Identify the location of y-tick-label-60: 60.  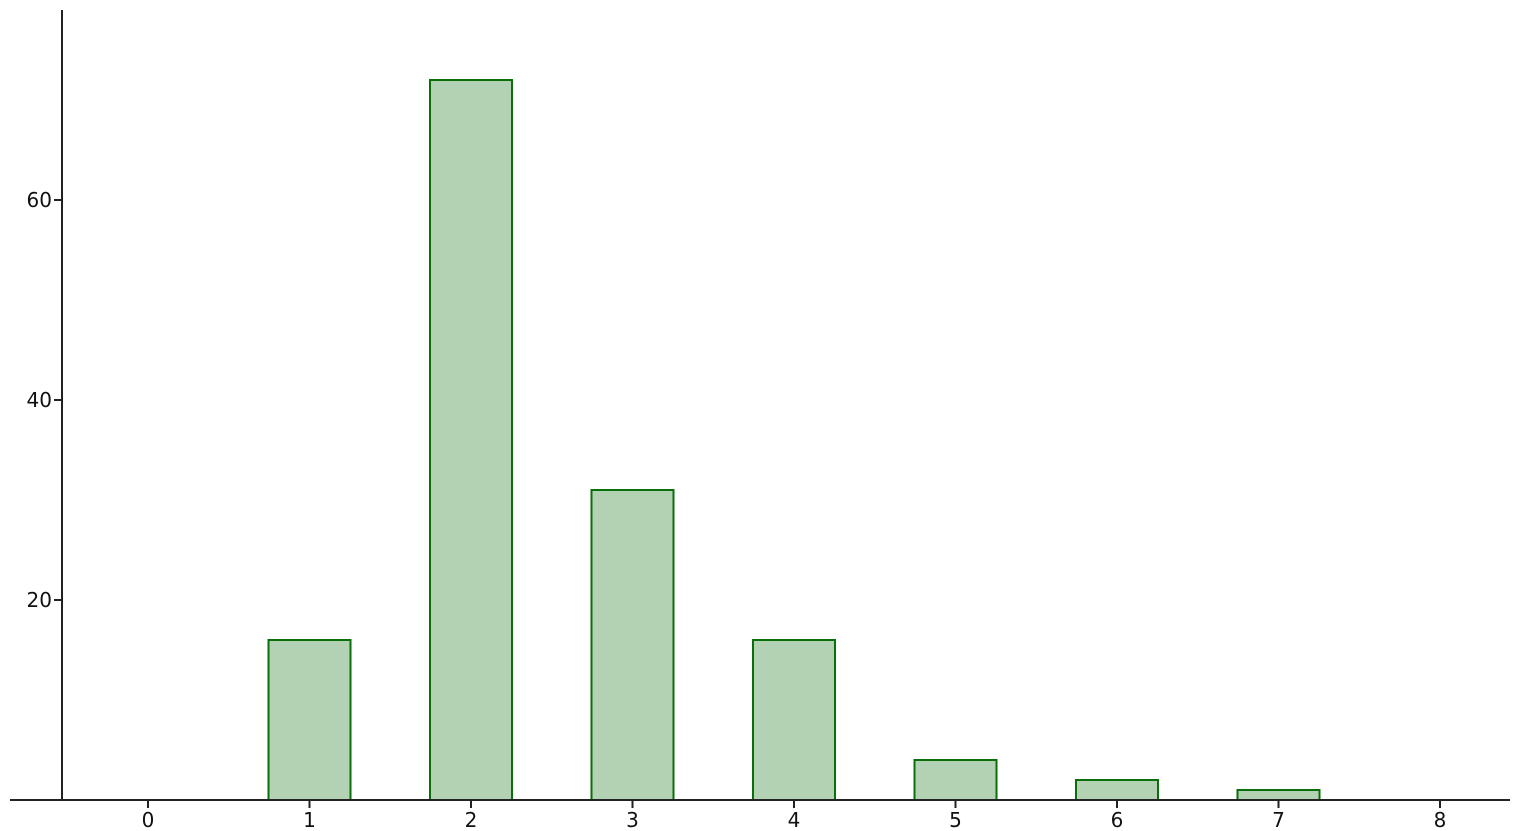
(39, 200).